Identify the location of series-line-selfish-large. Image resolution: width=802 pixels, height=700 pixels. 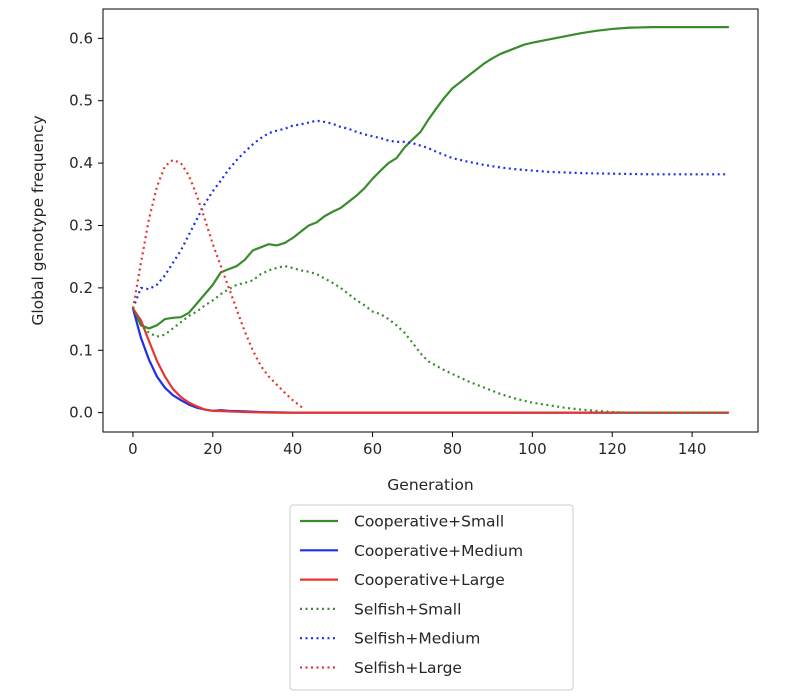
(218, 284).